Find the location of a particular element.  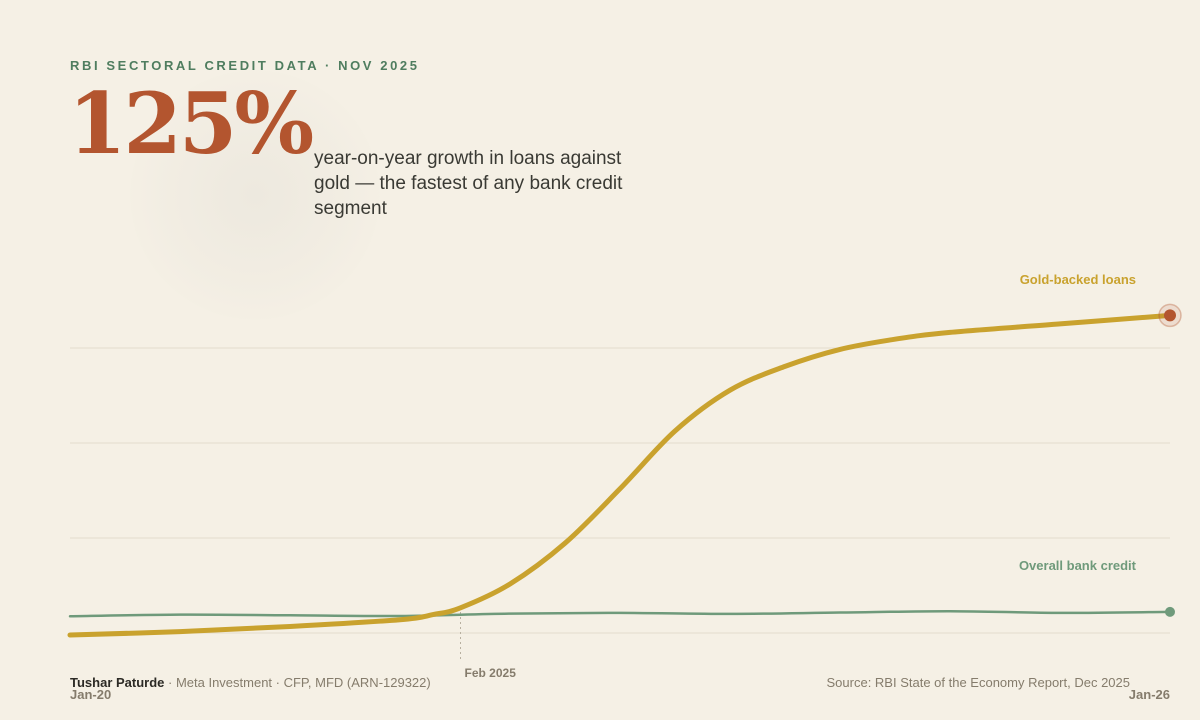

endpoint-dot-gold-backed-loans is located at coordinates (1170, 315).